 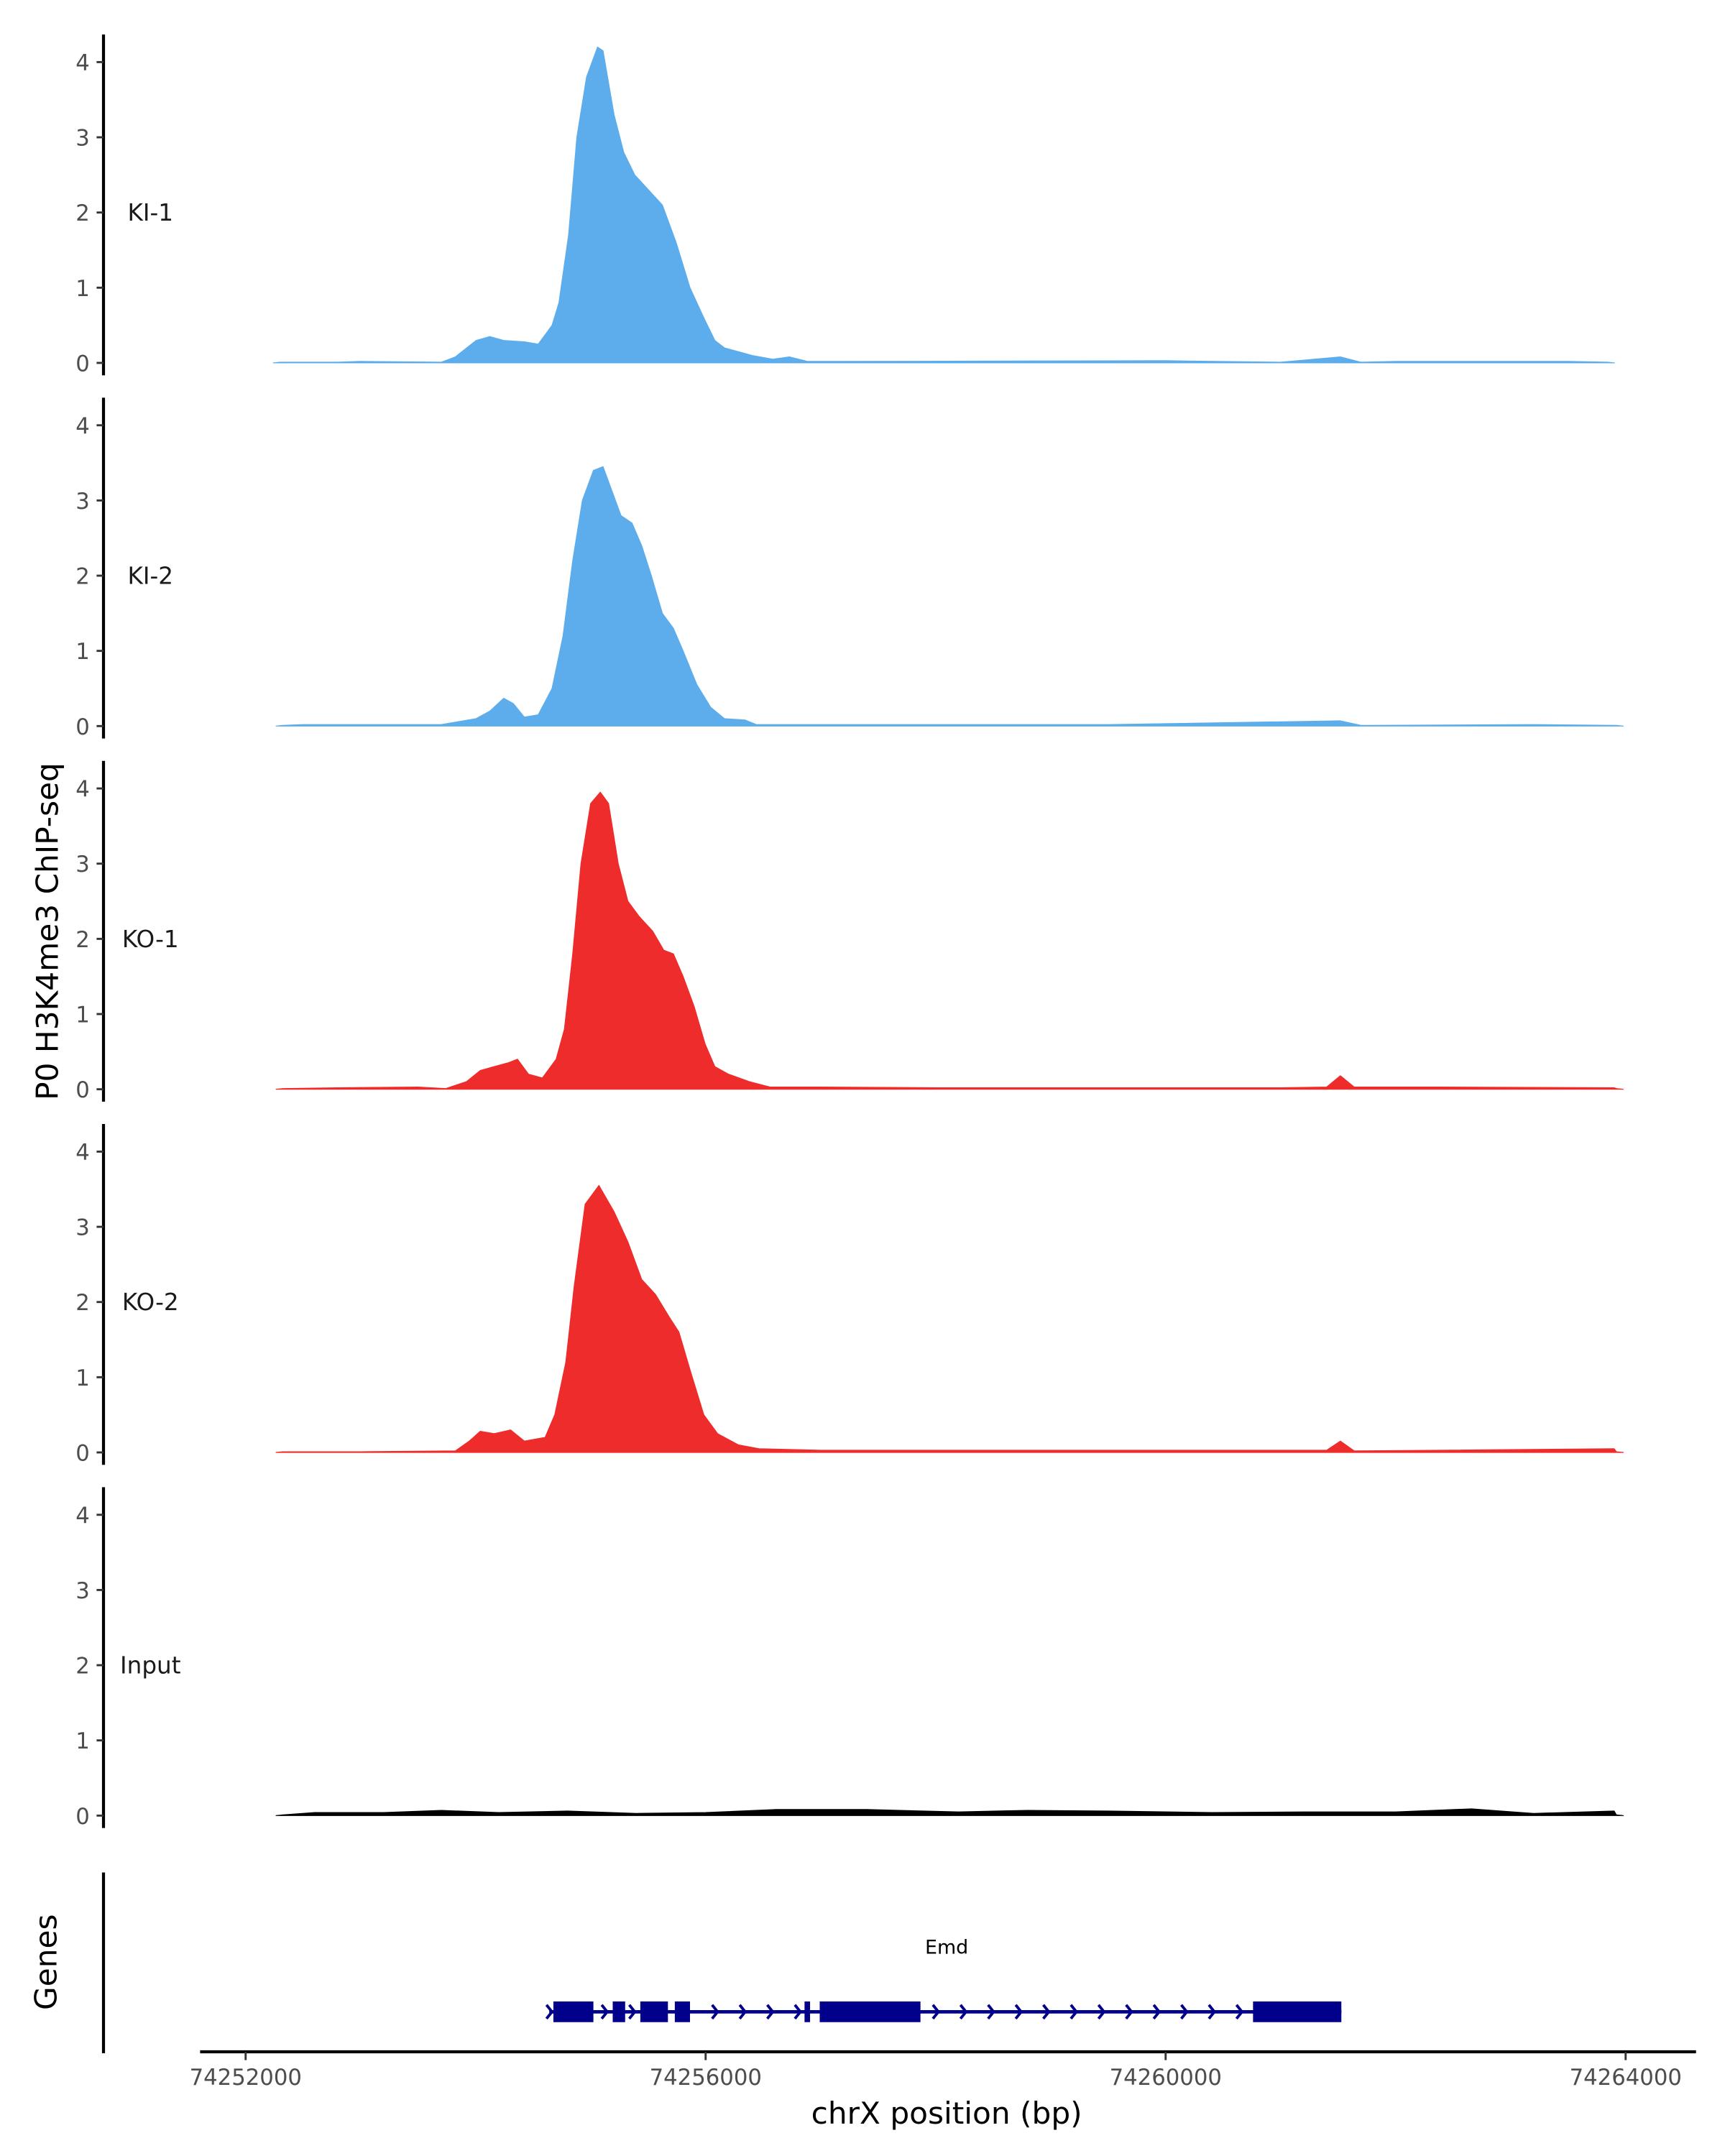 I want to click on track-ko-2: 0 1 2 3 4 KO-2, so click(x=849, y=1296).